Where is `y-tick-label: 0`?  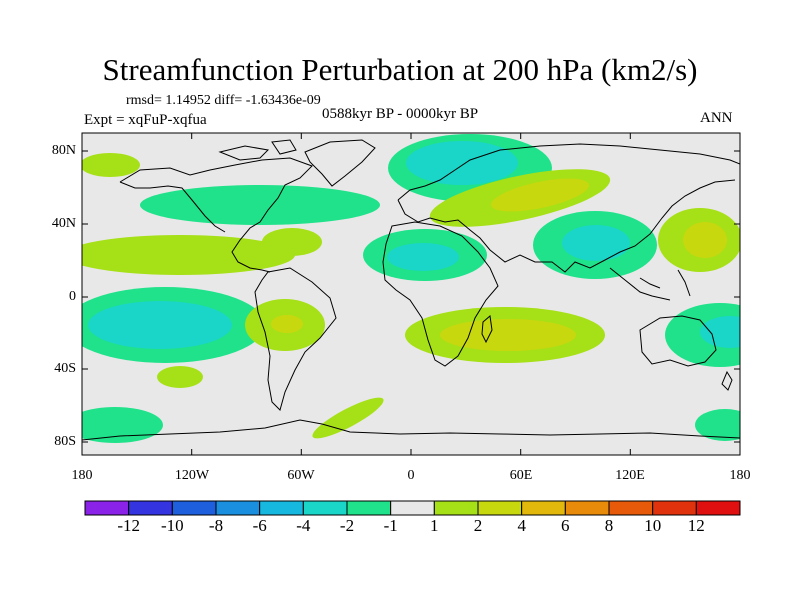 y-tick-label: 0 is located at coordinates (72, 296).